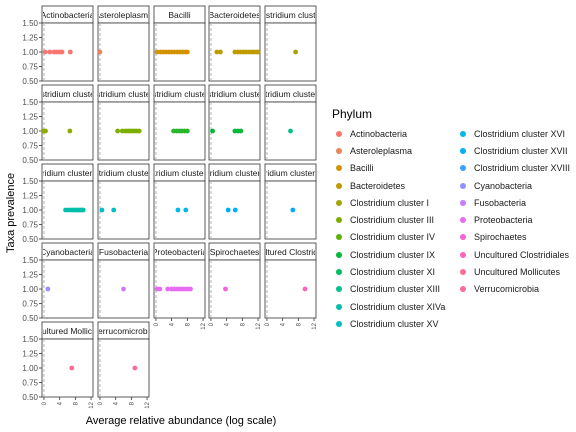 Image resolution: width=576 pixels, height=432 pixels. I want to click on panel-strip-label: Bacteroidetes, so click(235, 15).